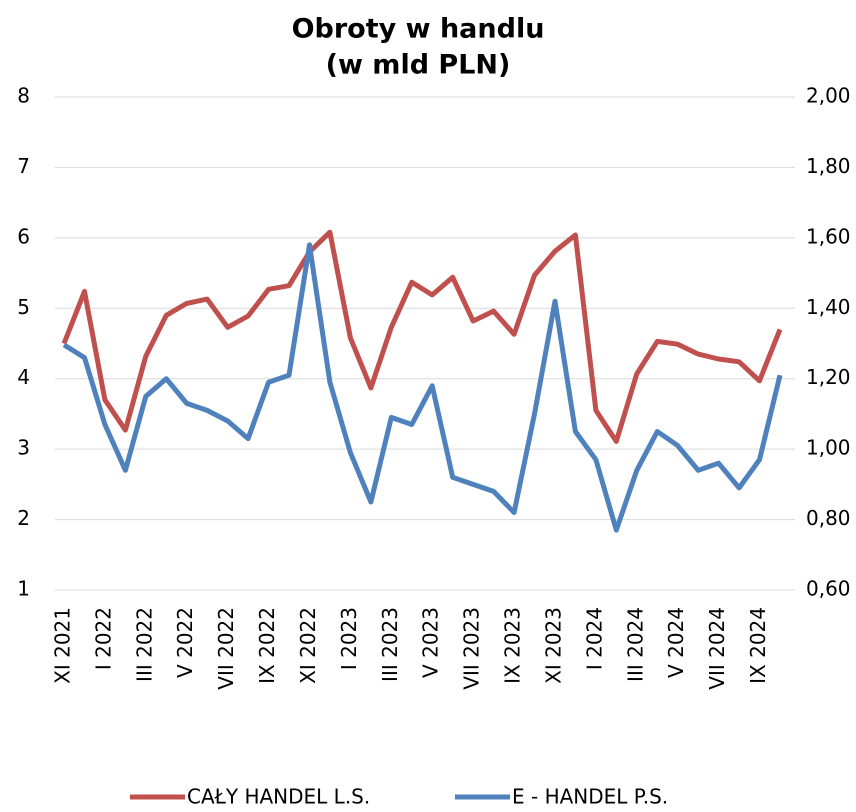  What do you see at coordinates (23, 377) in the screenshot?
I see `y-tick-label: 4` at bounding box center [23, 377].